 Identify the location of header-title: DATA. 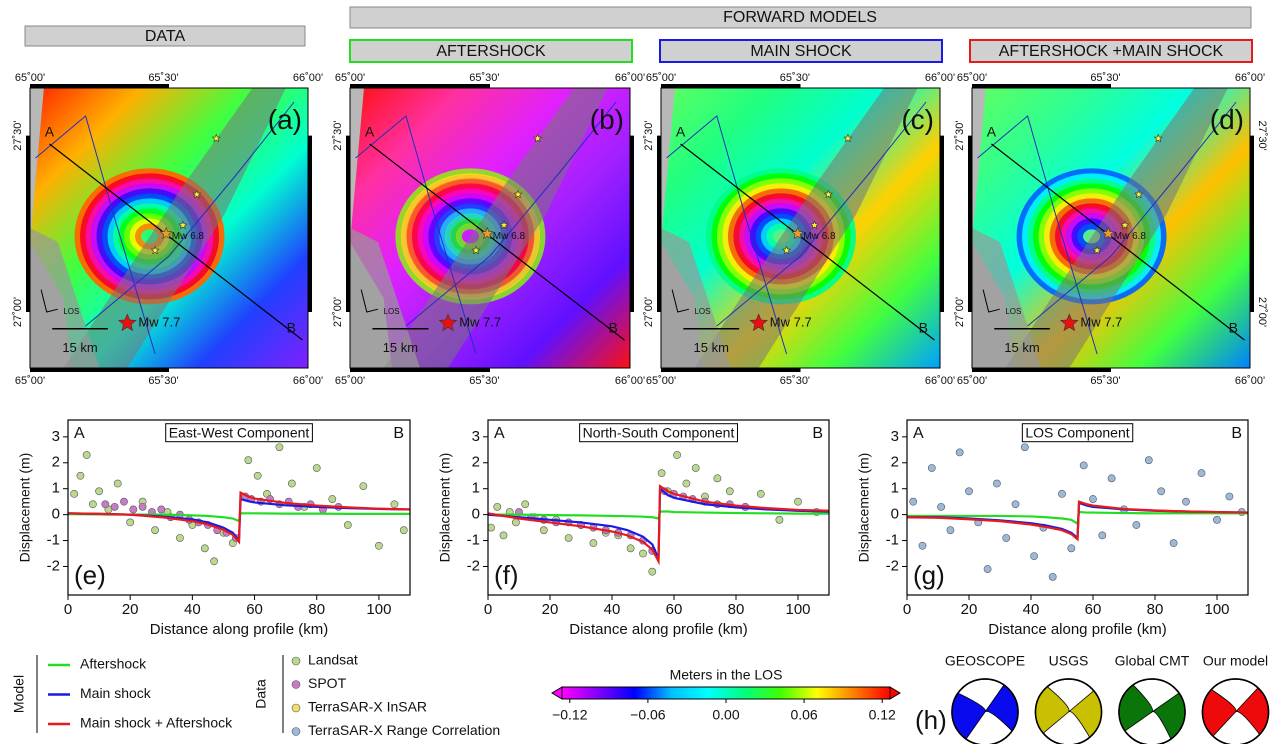
(165, 36).